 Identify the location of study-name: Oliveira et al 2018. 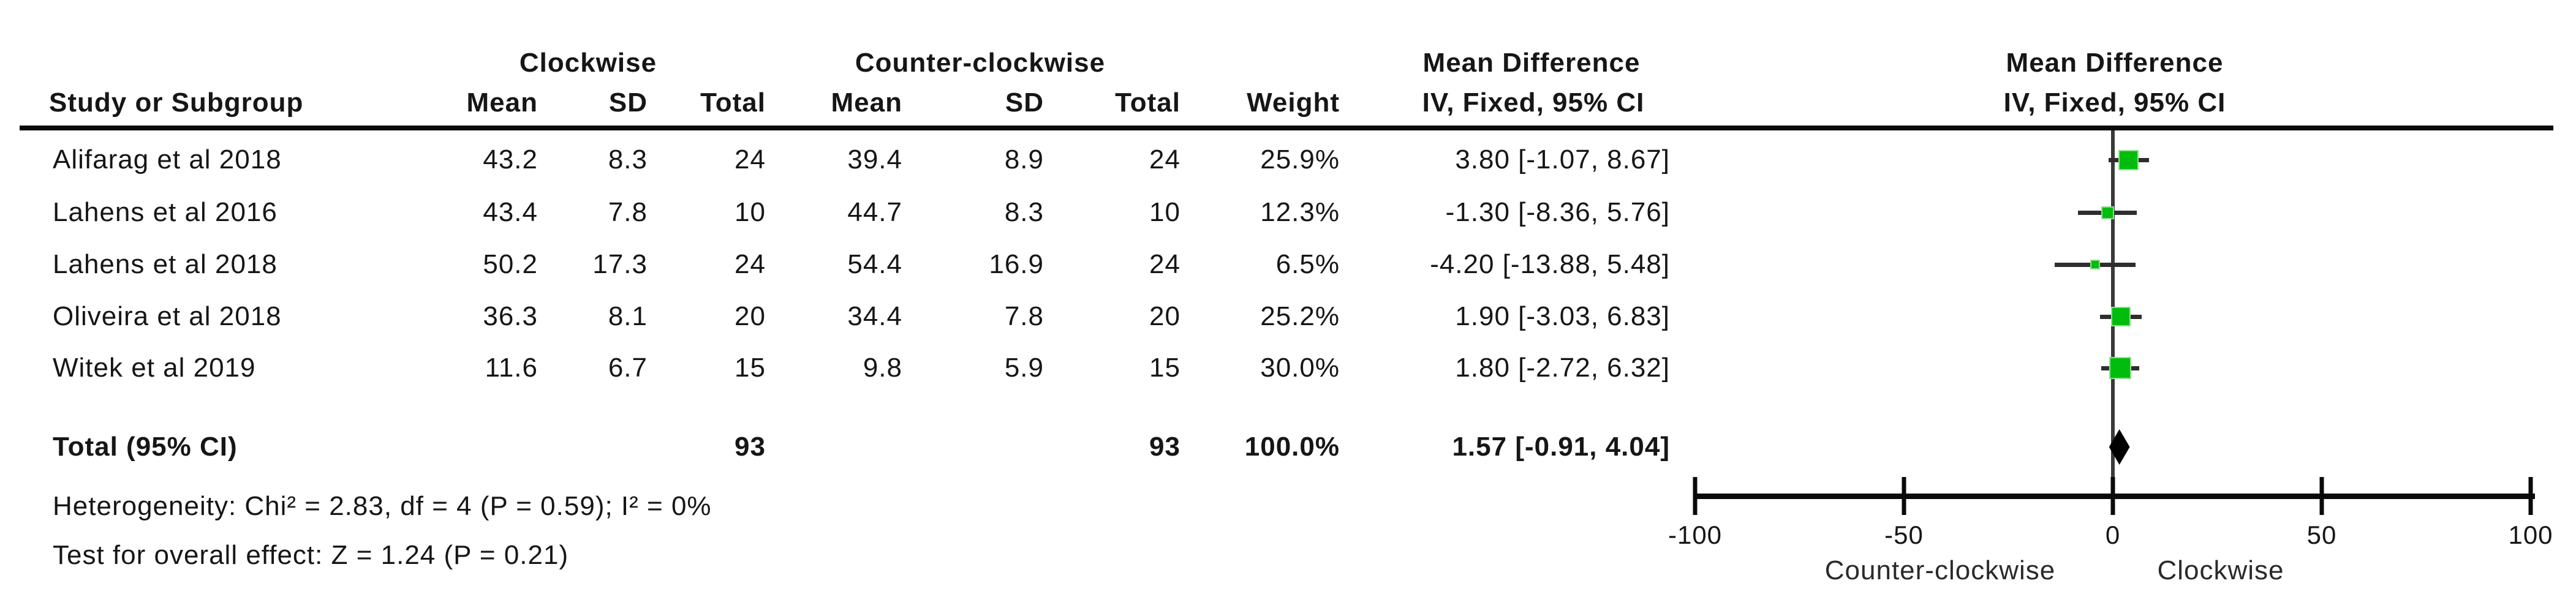
(167, 316).